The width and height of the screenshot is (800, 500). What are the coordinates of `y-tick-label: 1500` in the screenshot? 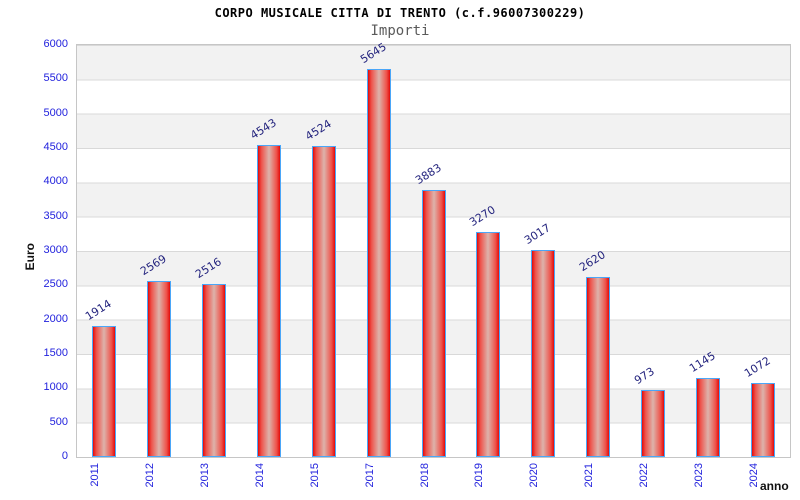 It's located at (55, 353).